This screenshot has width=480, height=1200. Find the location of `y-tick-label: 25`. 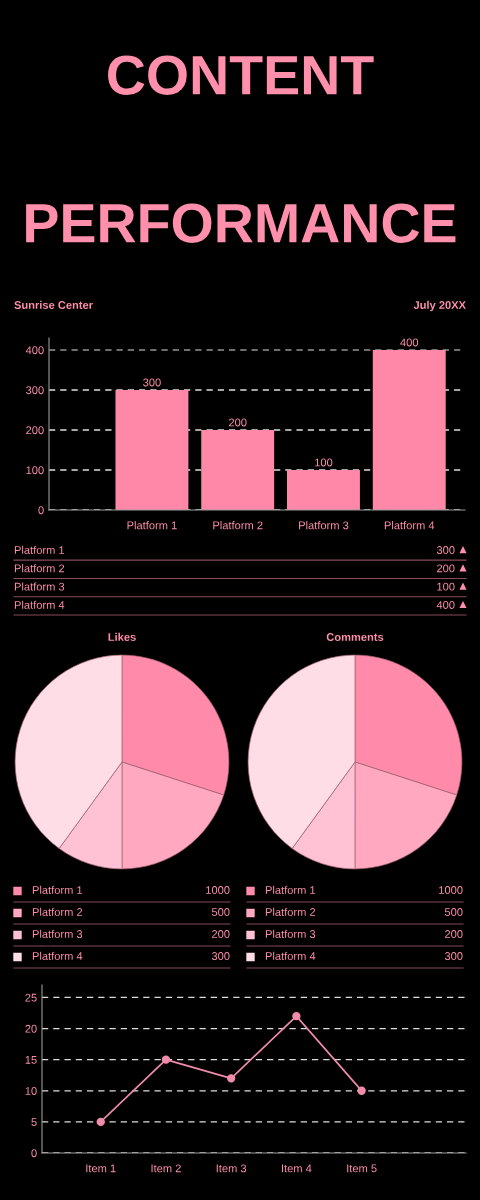

y-tick-label: 25 is located at coordinates (31, 997).